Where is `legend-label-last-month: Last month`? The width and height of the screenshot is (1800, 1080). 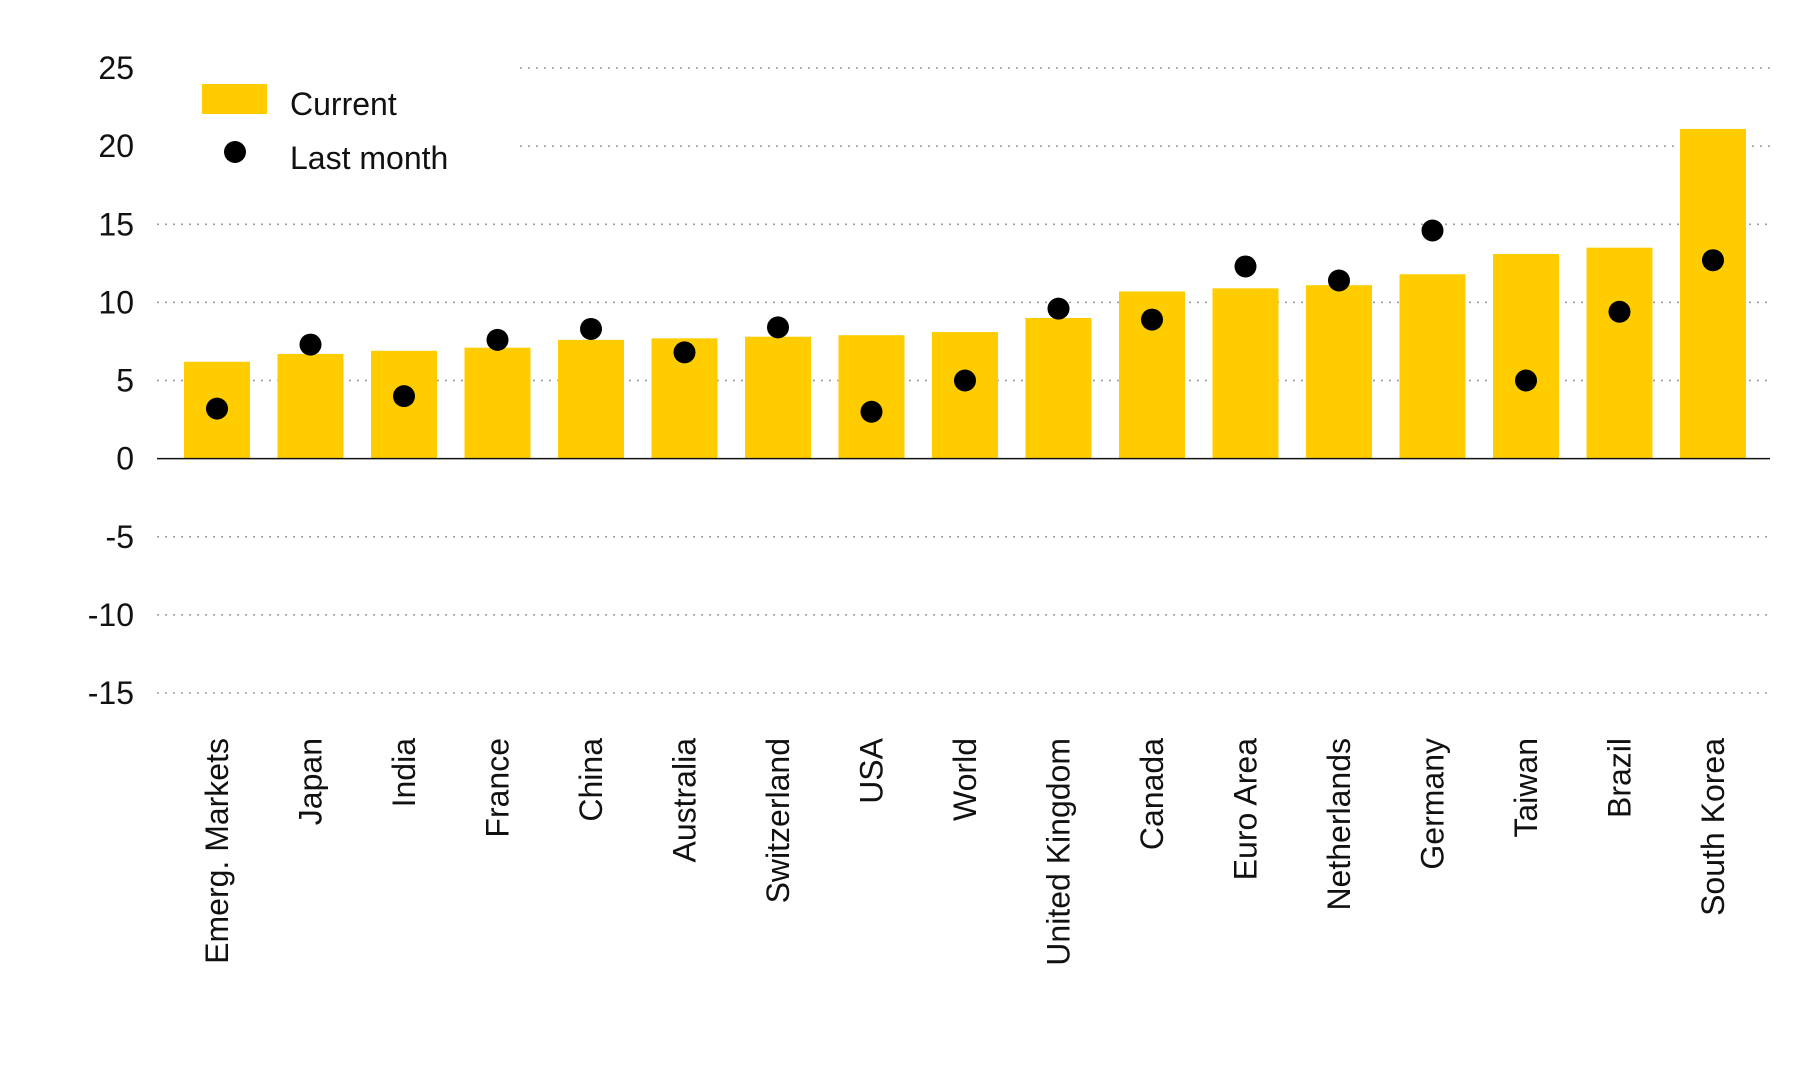
legend-label-last-month: Last month is located at coordinates (369, 158).